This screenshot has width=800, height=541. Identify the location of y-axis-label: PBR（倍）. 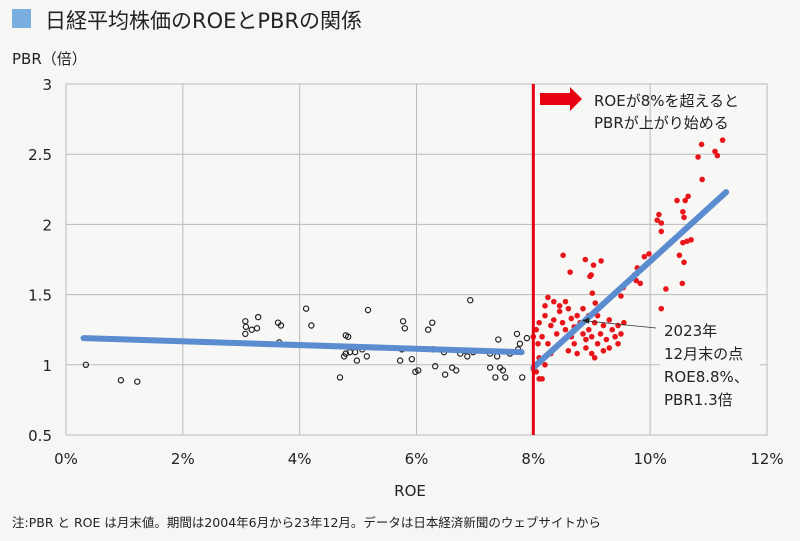
(49, 59).